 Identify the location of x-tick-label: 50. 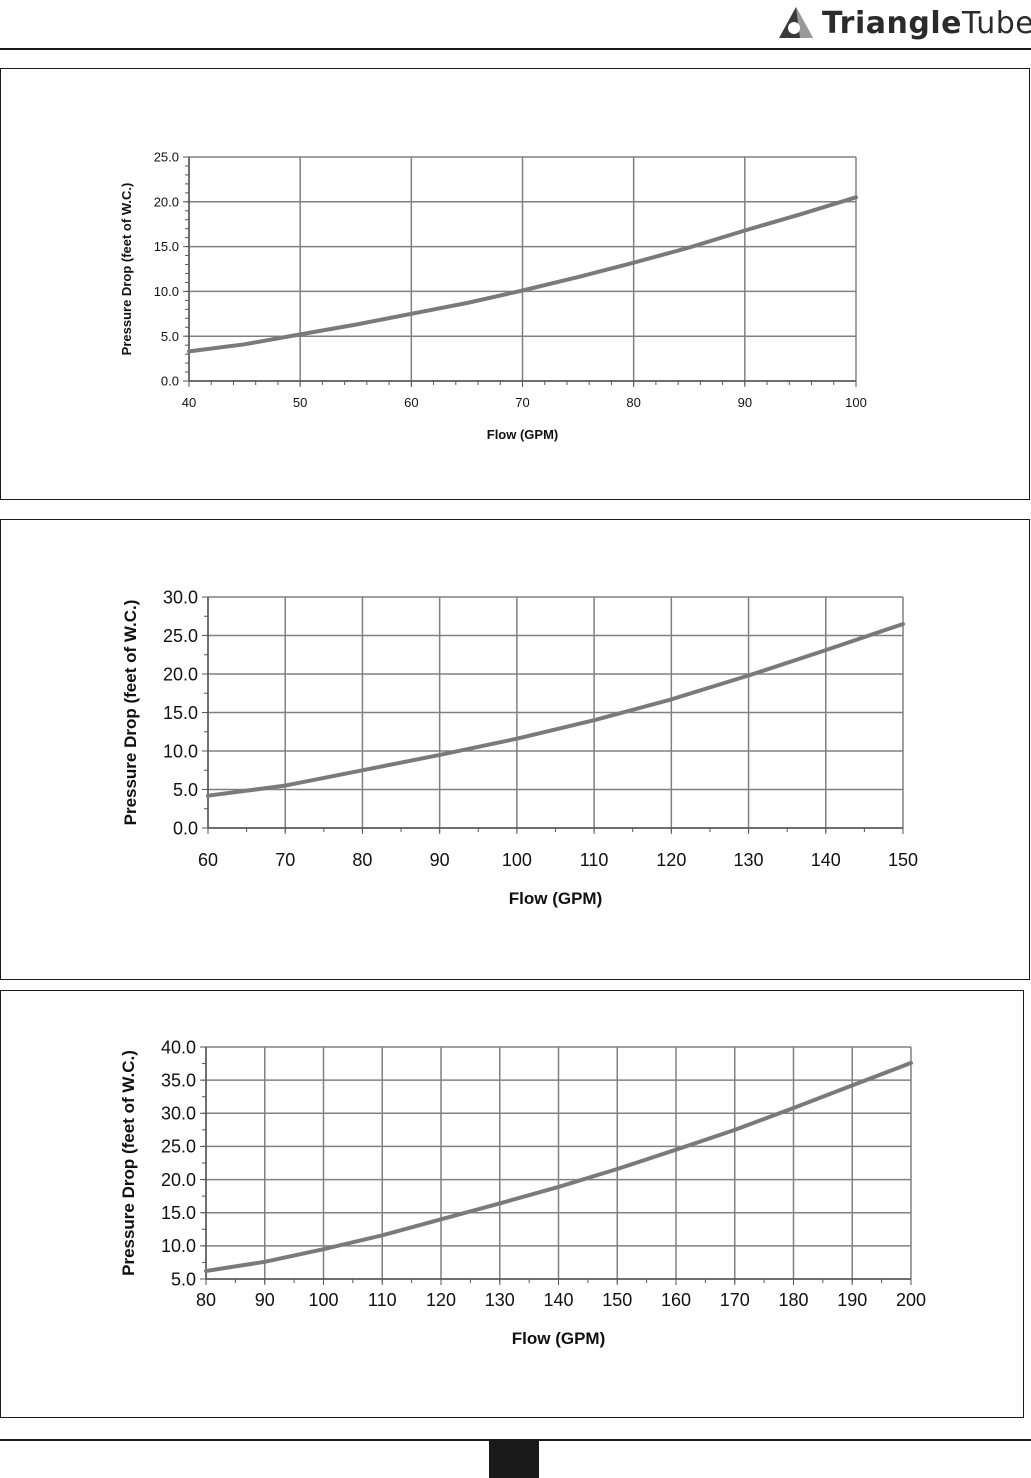
(300, 402).